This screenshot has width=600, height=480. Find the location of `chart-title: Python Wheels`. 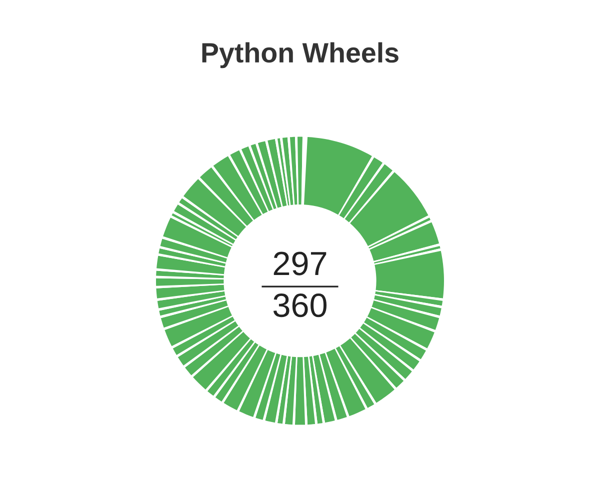

chart-title: Python Wheels is located at coordinates (300, 55).